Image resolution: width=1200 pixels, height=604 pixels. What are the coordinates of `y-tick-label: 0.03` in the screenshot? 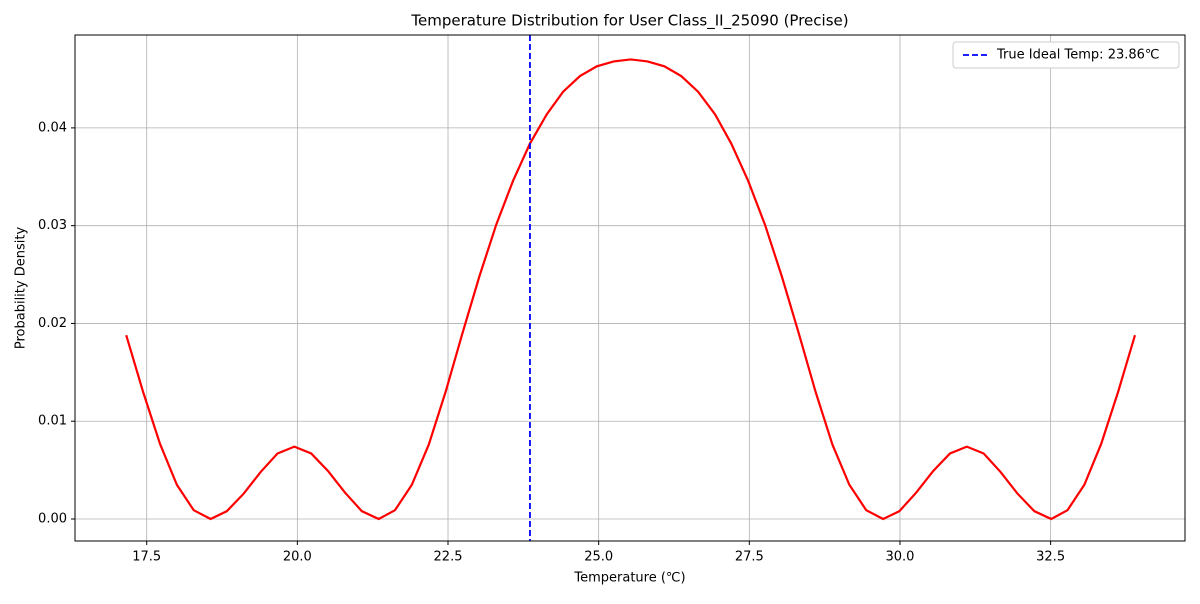 It's located at (52, 225).